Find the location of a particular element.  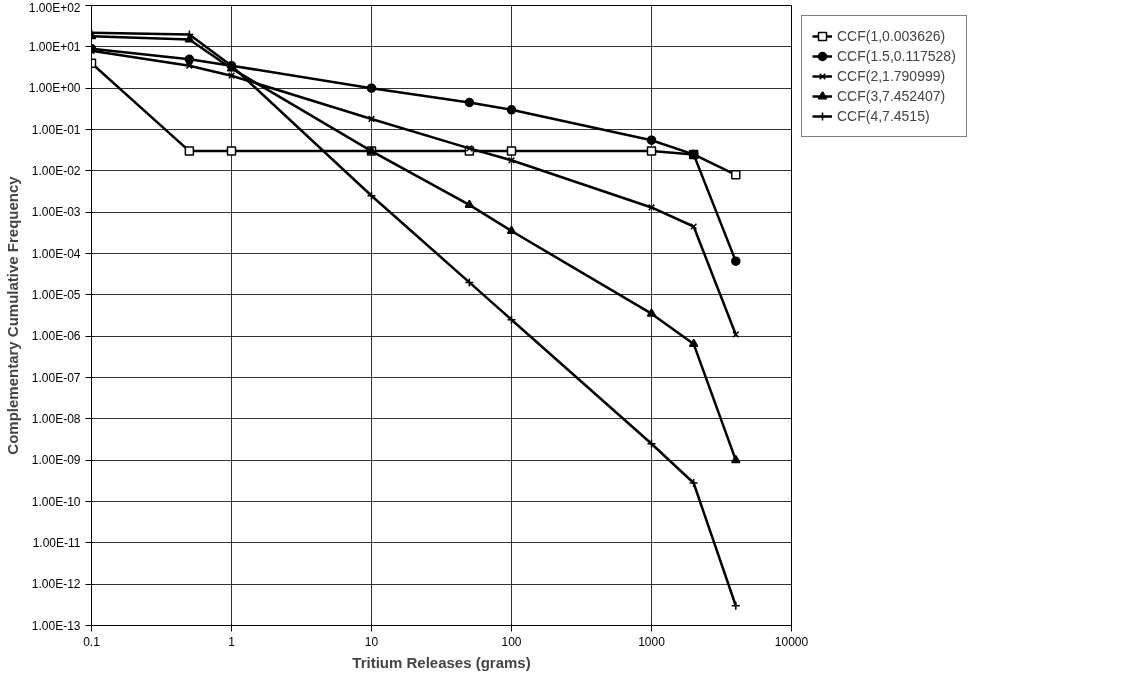

legend-label: CCF(4,7.4515) is located at coordinates (883, 116).